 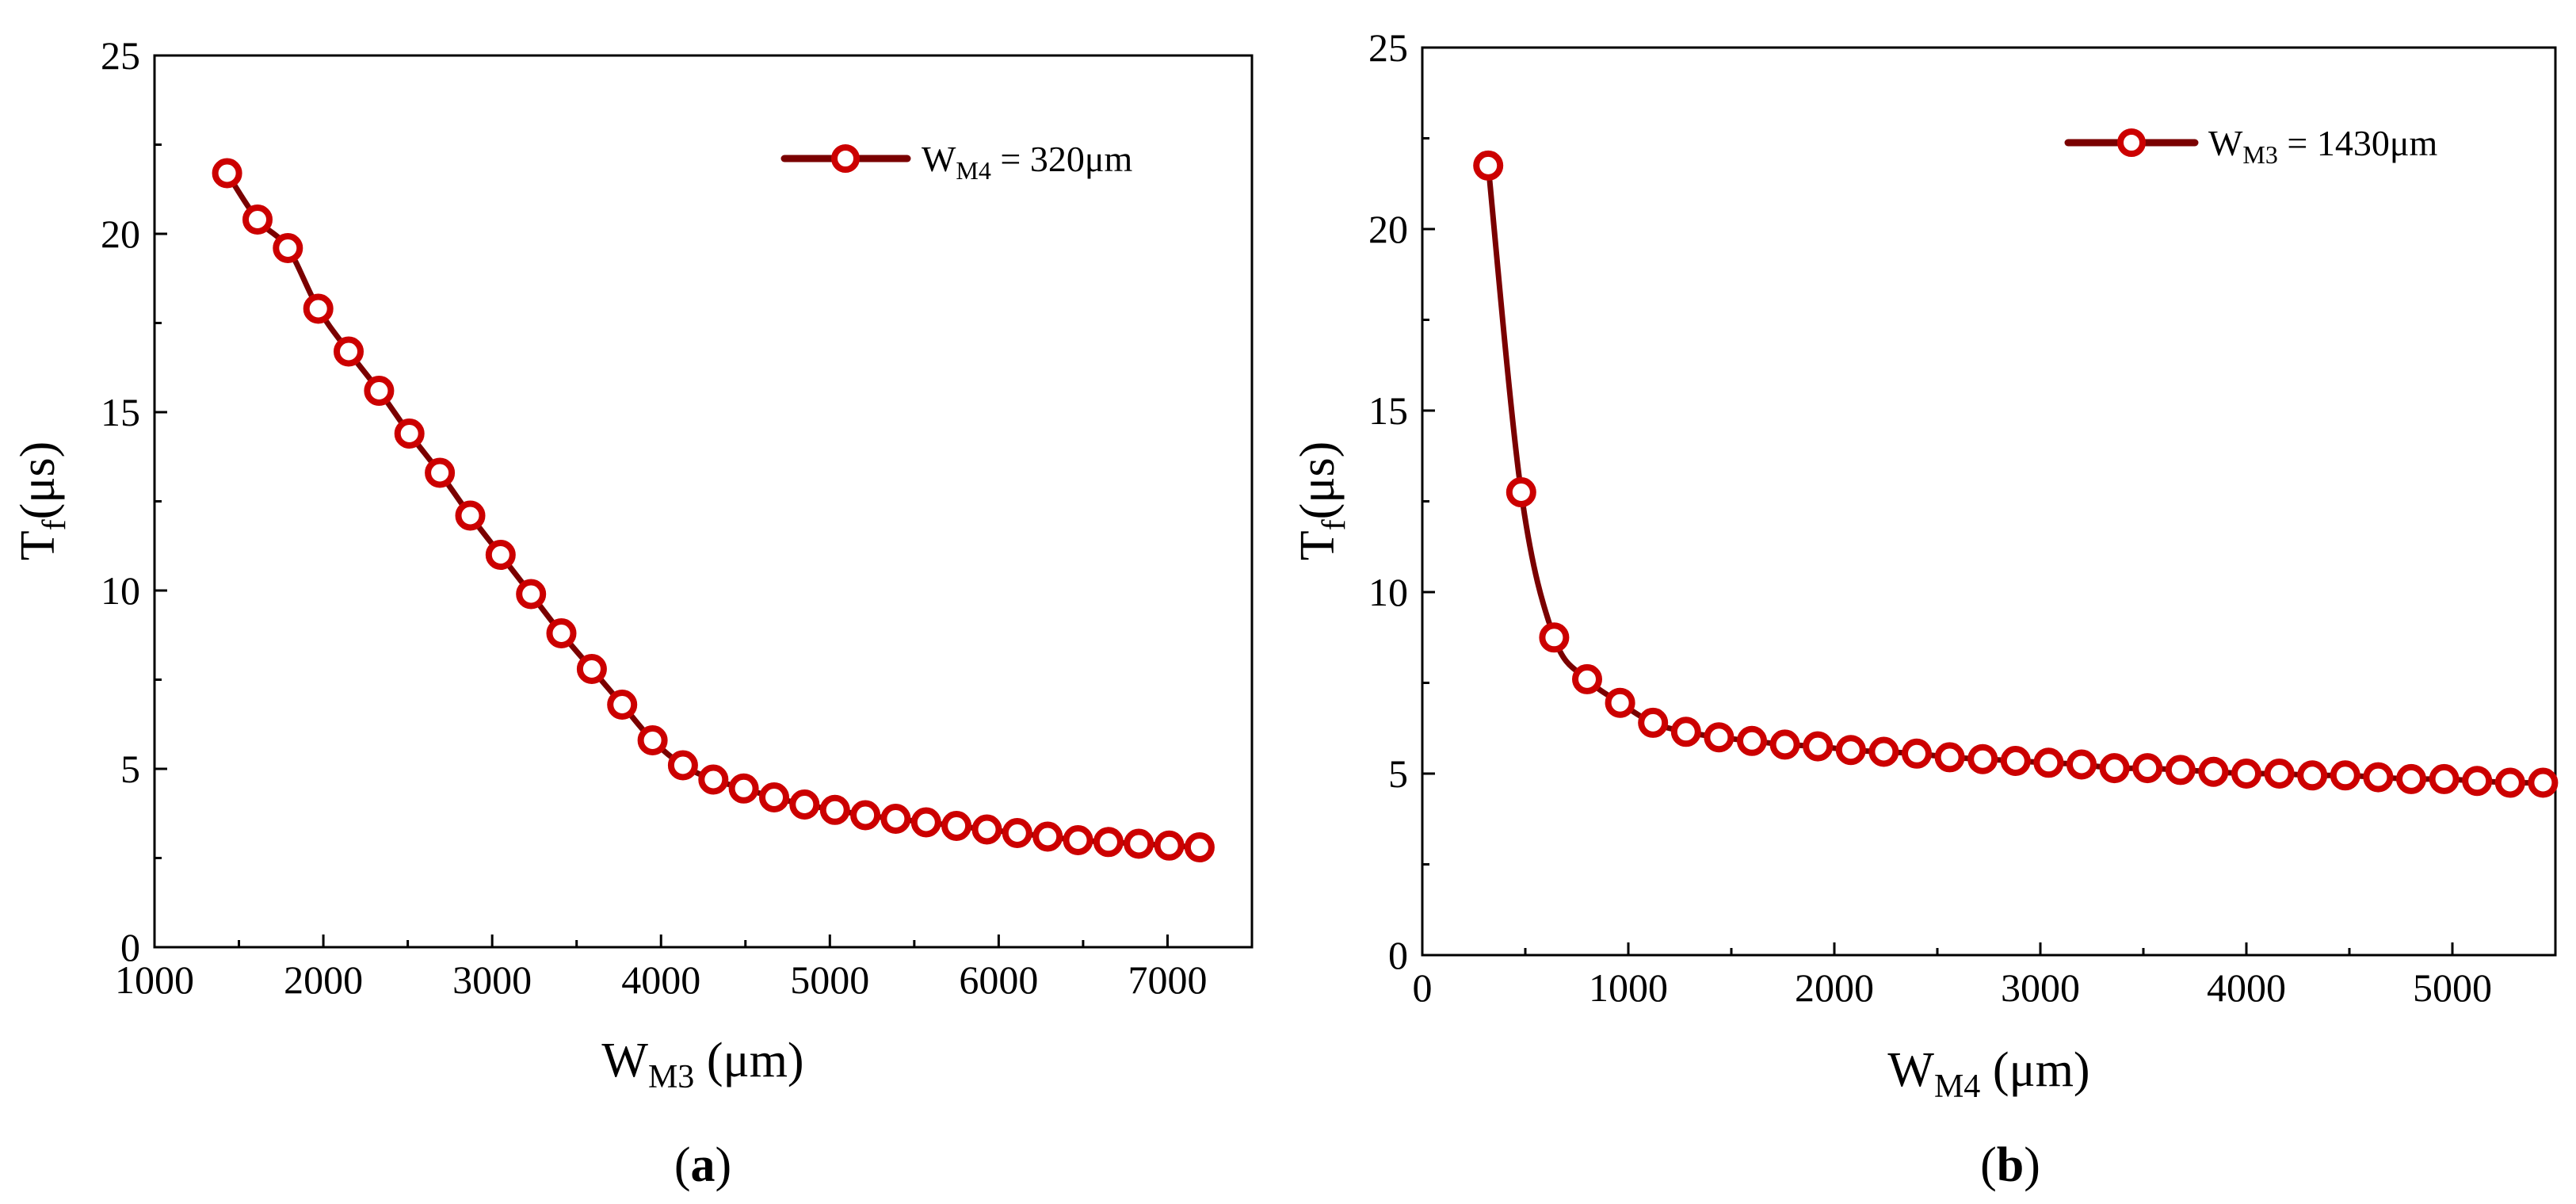 I want to click on y-tick-label-a-25: 25, so click(x=120, y=55).